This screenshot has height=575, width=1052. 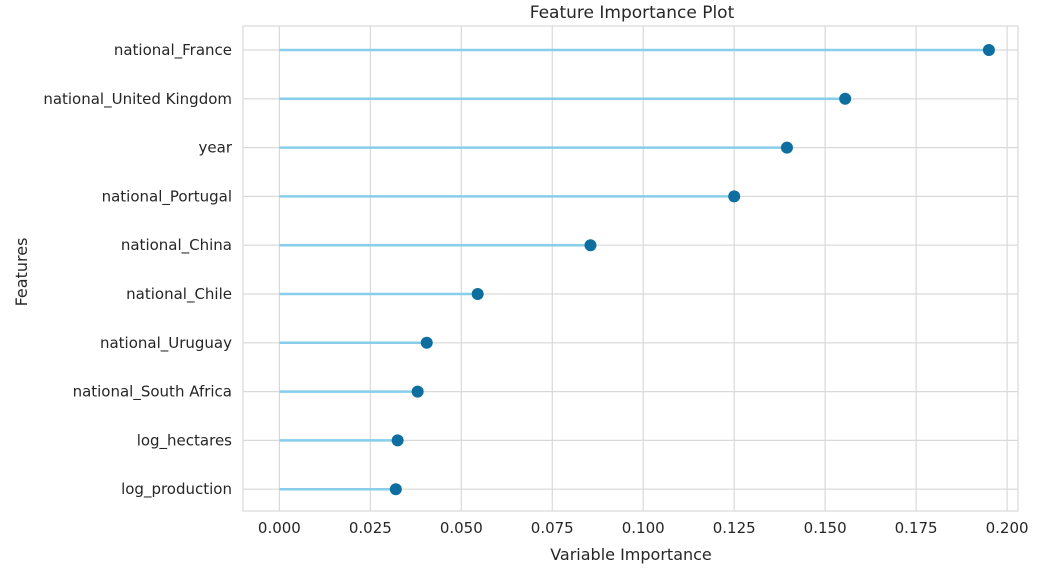 I want to click on y-tick-label: year, so click(x=216, y=148).